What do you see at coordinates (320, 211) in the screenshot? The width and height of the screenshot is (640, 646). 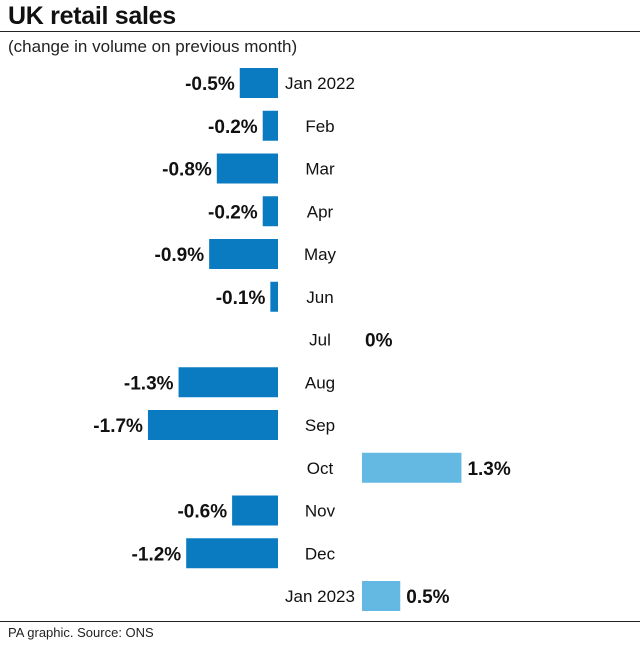 I see `category-label: Apr` at bounding box center [320, 211].